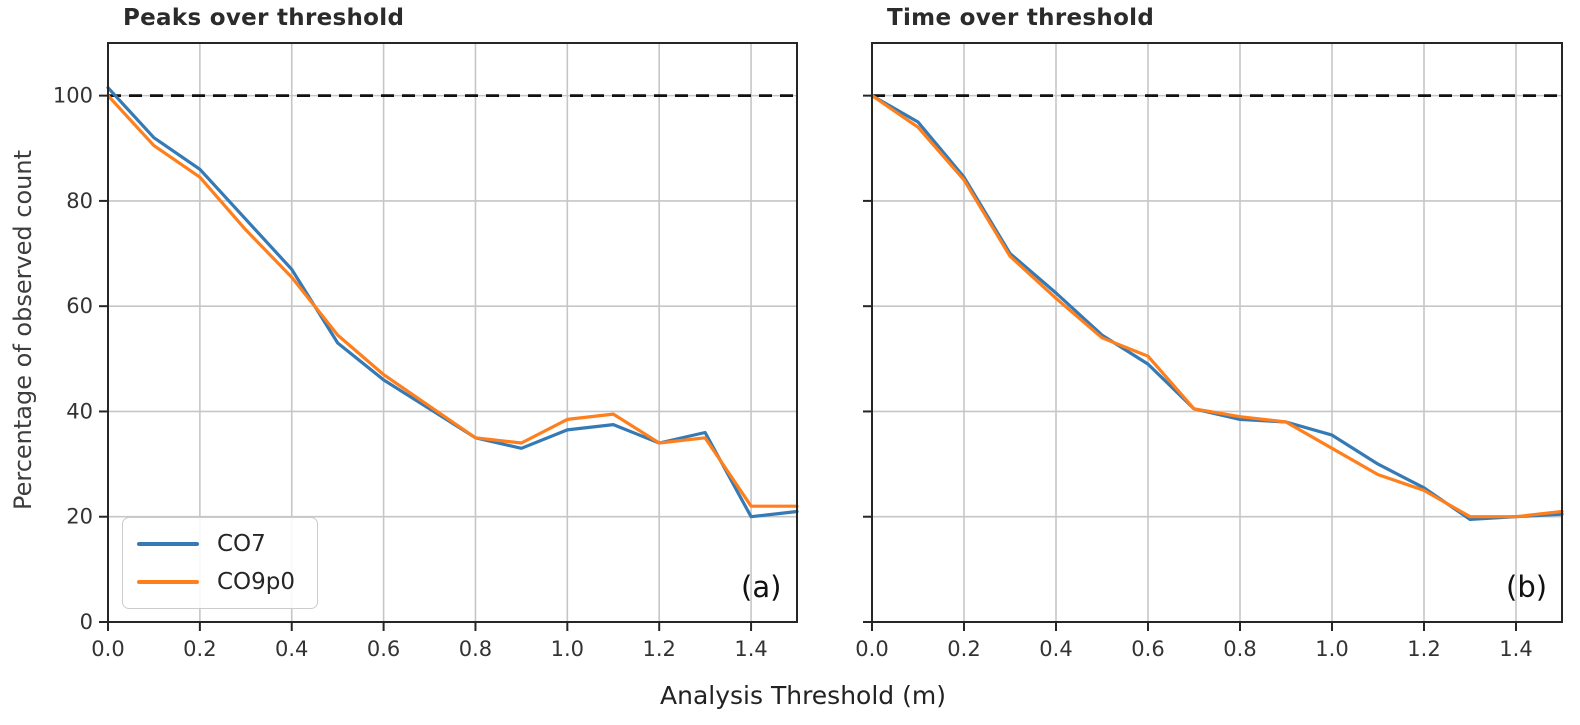 The height and width of the screenshot is (725, 1580). Describe the element at coordinates (79, 411) in the screenshot. I see `y-tick-label: 40` at that location.